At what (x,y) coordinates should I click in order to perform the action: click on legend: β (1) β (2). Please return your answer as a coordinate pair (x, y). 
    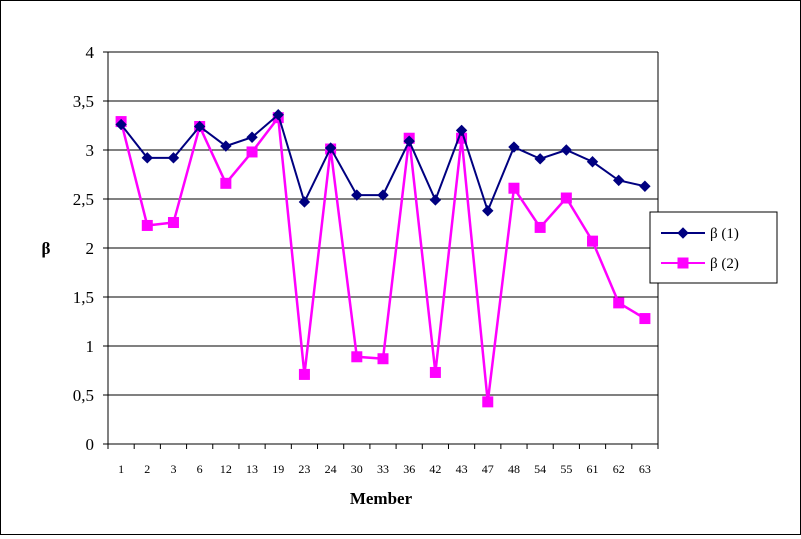
    Looking at the image, I should click on (713, 247).